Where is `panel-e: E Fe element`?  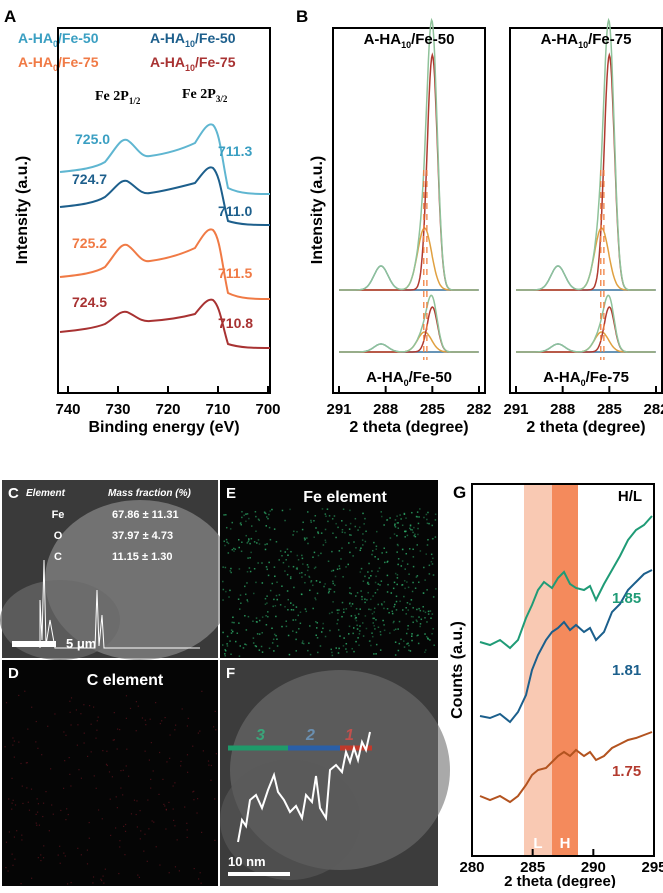 panel-e: E Fe element is located at coordinates (329, 569).